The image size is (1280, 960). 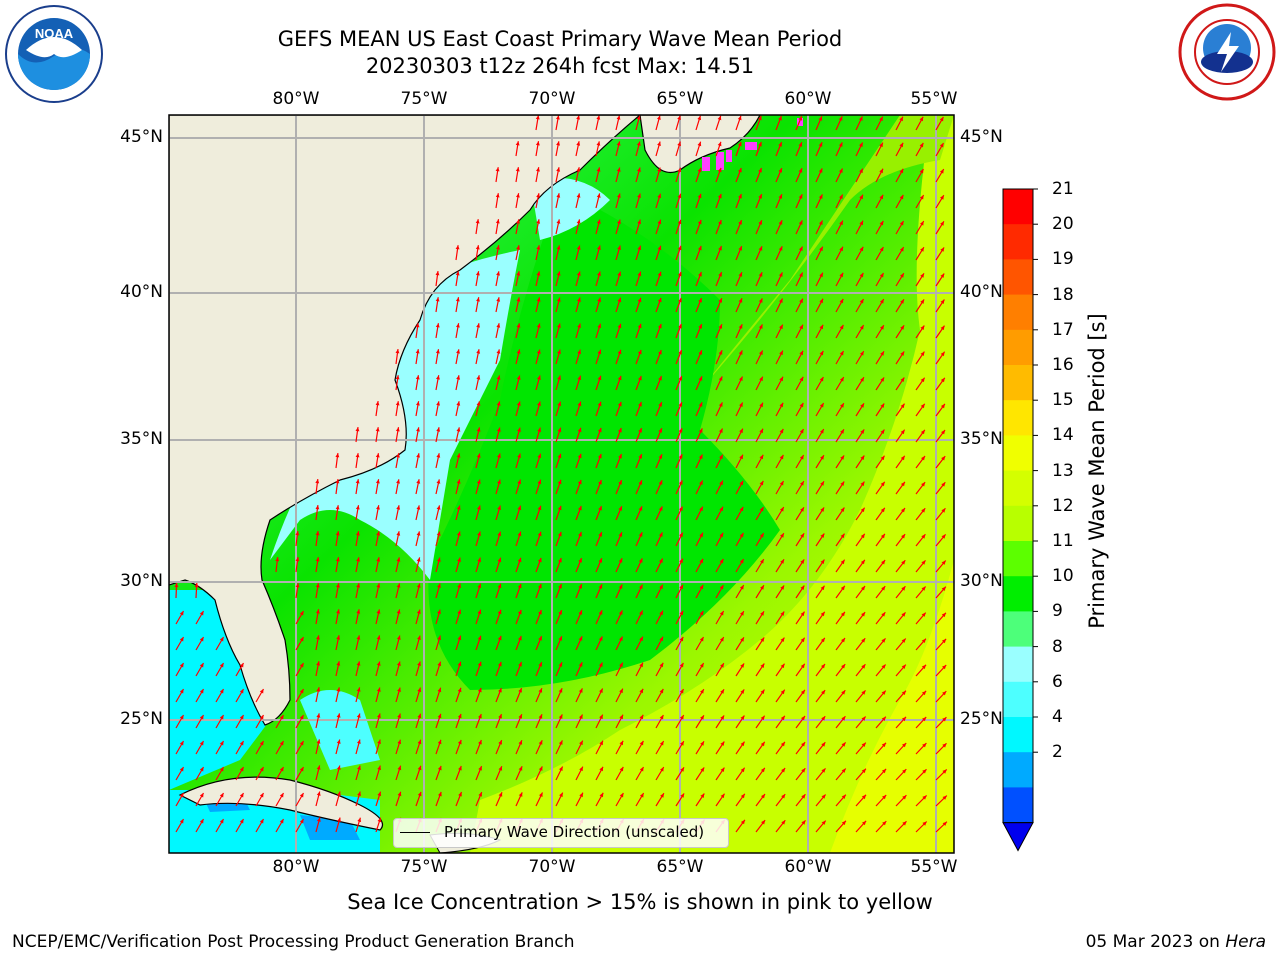 What do you see at coordinates (1176, 942) in the screenshot?
I see `footer-date: 05 Mar 2023 on Hera` at bounding box center [1176, 942].